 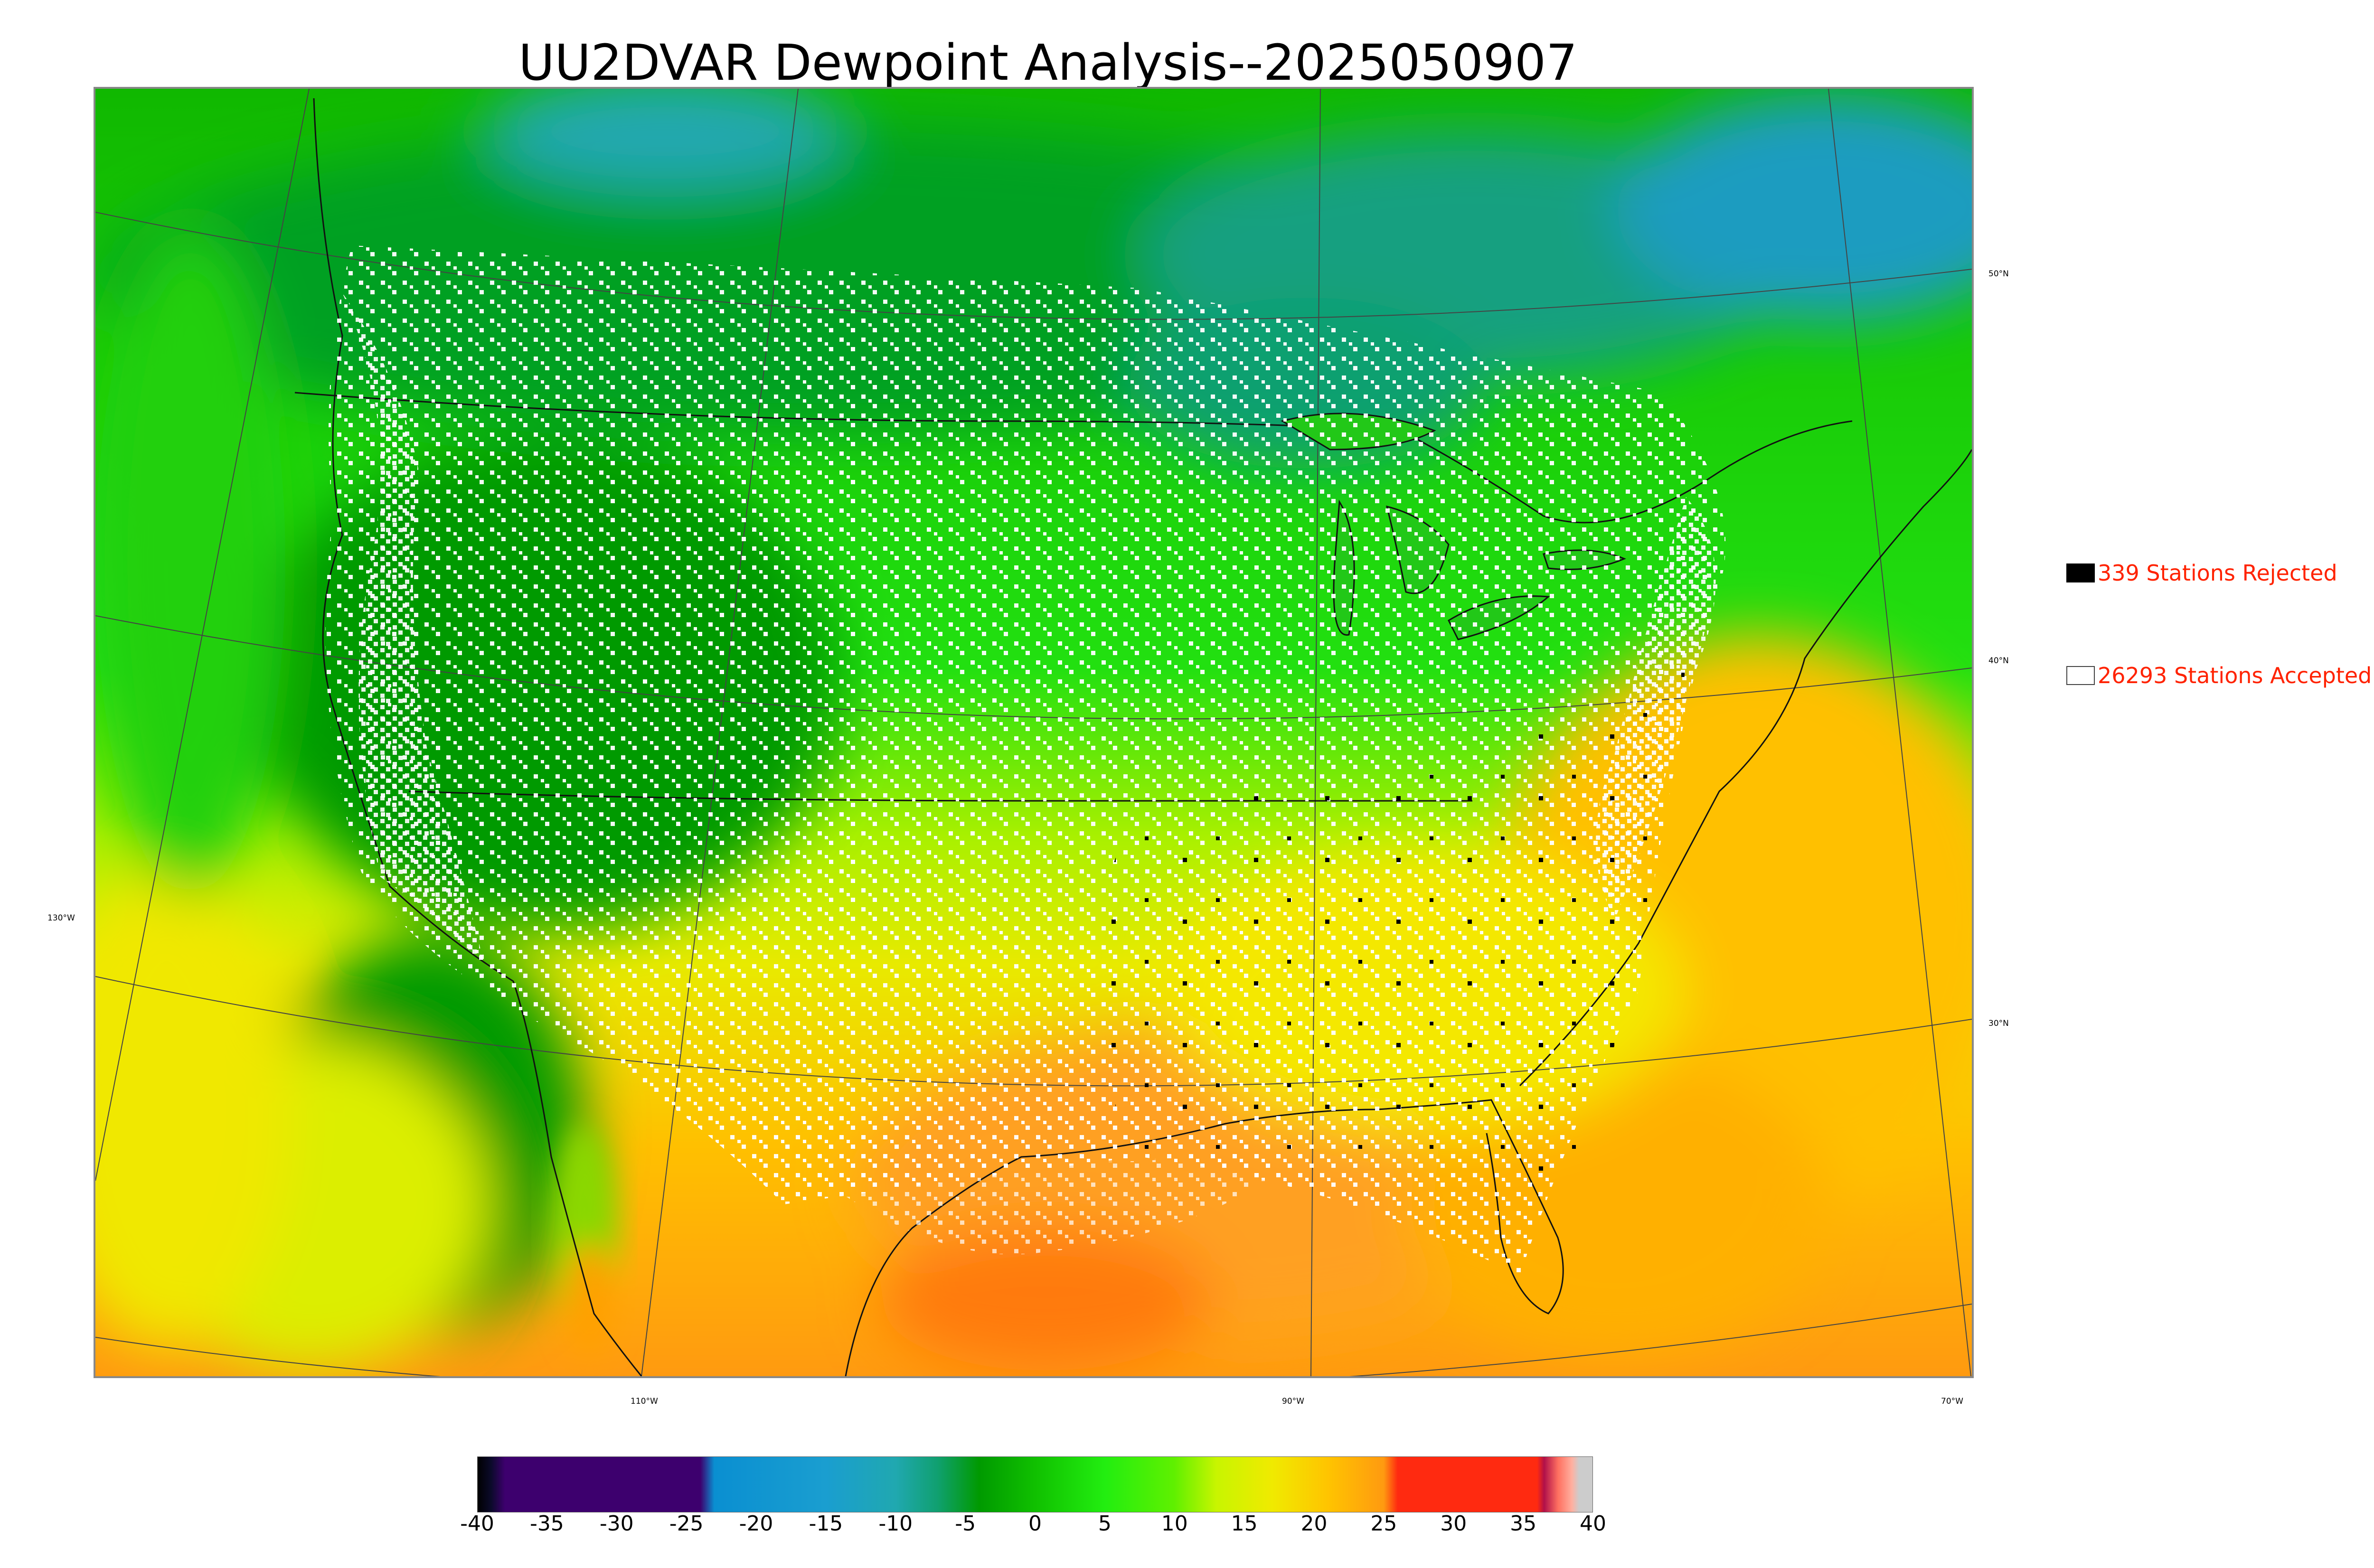 I want to click on colorbar-tick-label: 0, so click(x=1035, y=1524).